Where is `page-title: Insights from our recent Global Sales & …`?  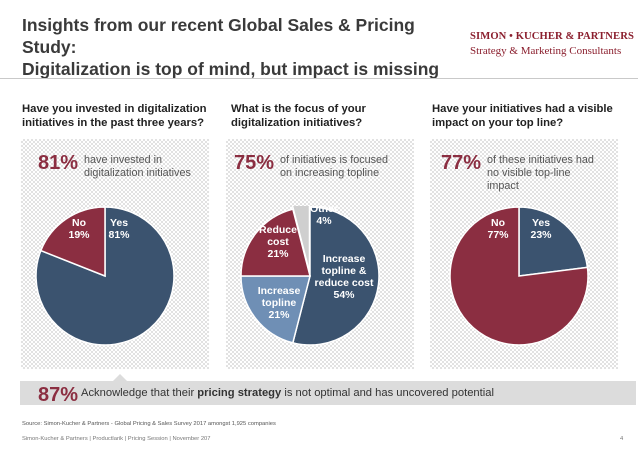 page-title: Insights from our recent Global Sales & … is located at coordinates (232, 47).